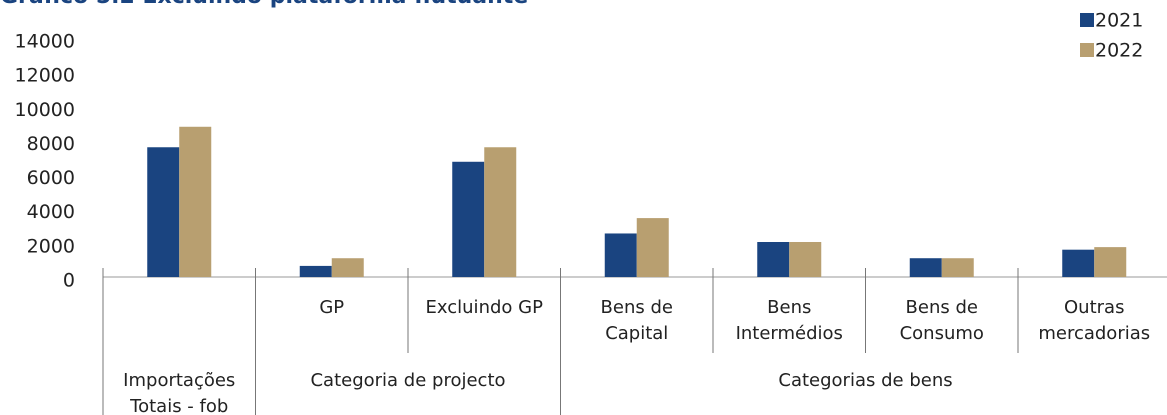 This screenshot has height=415, width=1167. What do you see at coordinates (789, 320) in the screenshot?
I see `x-tick-label: Bens Intermédios` at bounding box center [789, 320].